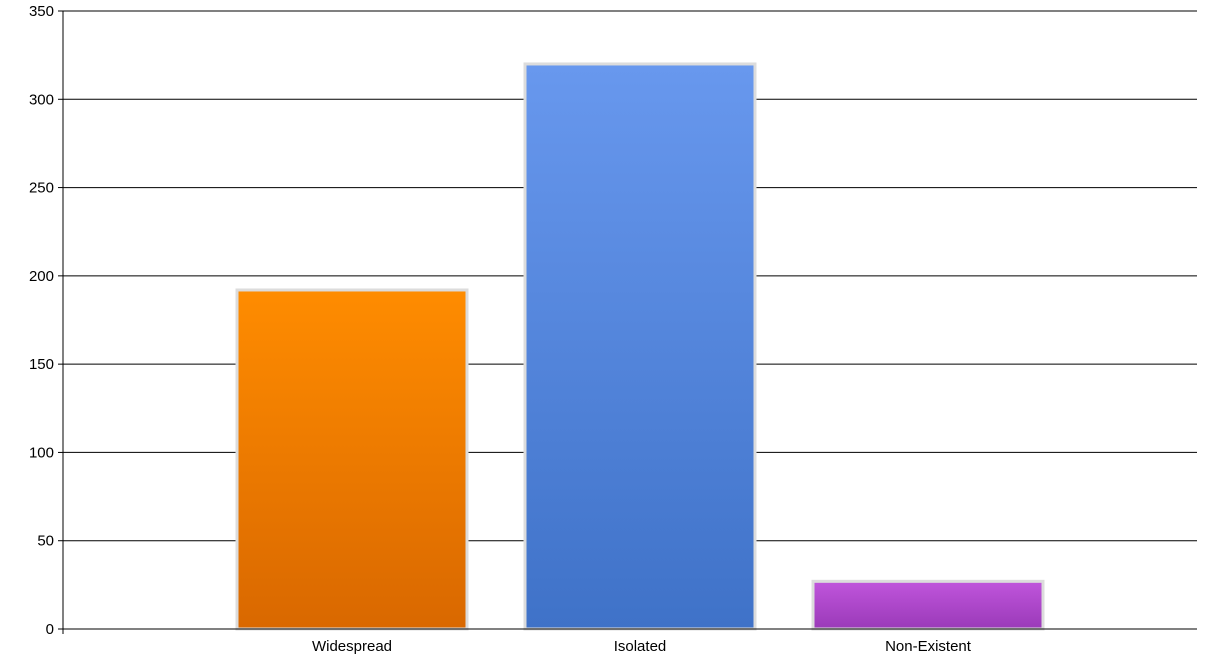 This screenshot has width=1213, height=661. I want to click on y-tick-label: 350, so click(41, 11).